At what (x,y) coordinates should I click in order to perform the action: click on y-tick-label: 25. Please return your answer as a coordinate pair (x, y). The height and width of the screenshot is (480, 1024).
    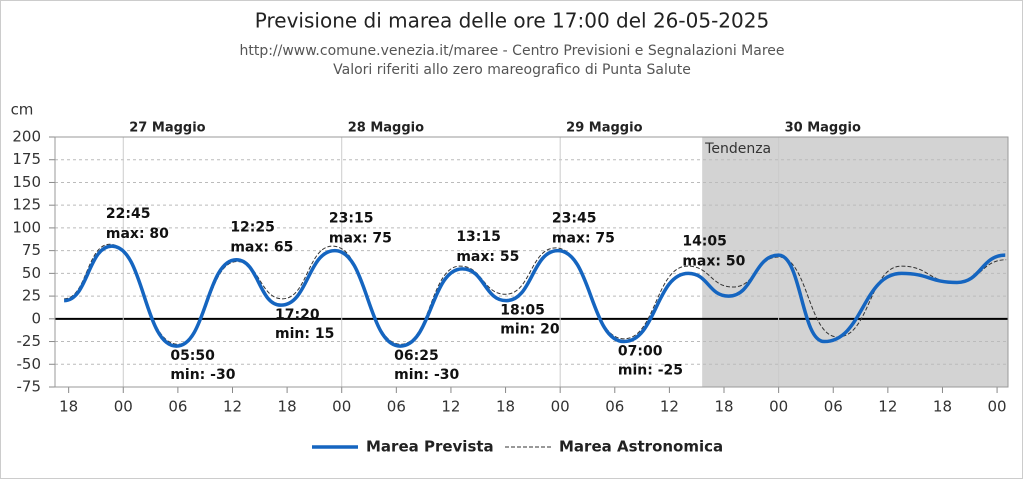
    Looking at the image, I should click on (31, 296).